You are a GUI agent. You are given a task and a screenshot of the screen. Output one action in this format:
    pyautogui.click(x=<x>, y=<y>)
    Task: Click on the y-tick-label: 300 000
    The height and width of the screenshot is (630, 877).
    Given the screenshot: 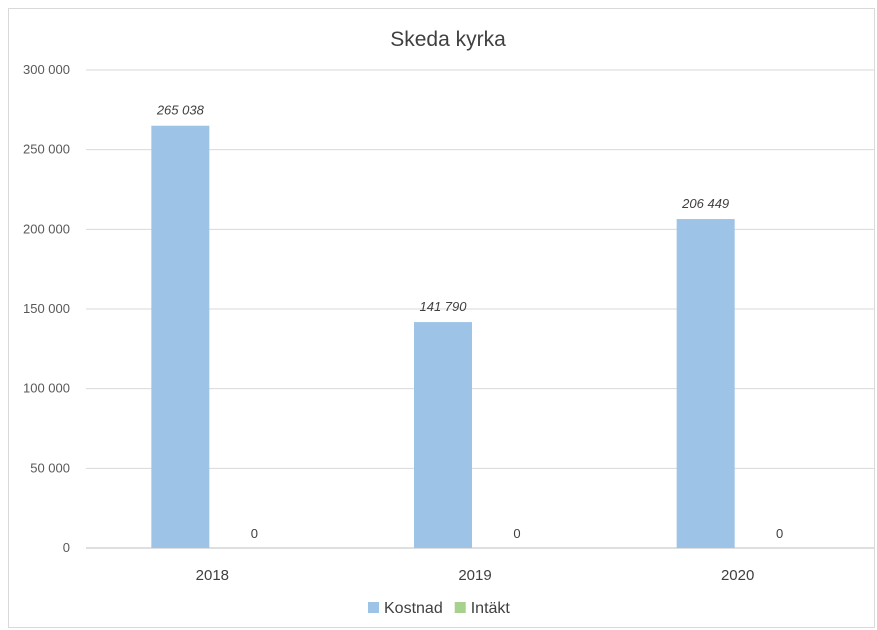 What is the action you would take?
    pyautogui.click(x=46, y=69)
    